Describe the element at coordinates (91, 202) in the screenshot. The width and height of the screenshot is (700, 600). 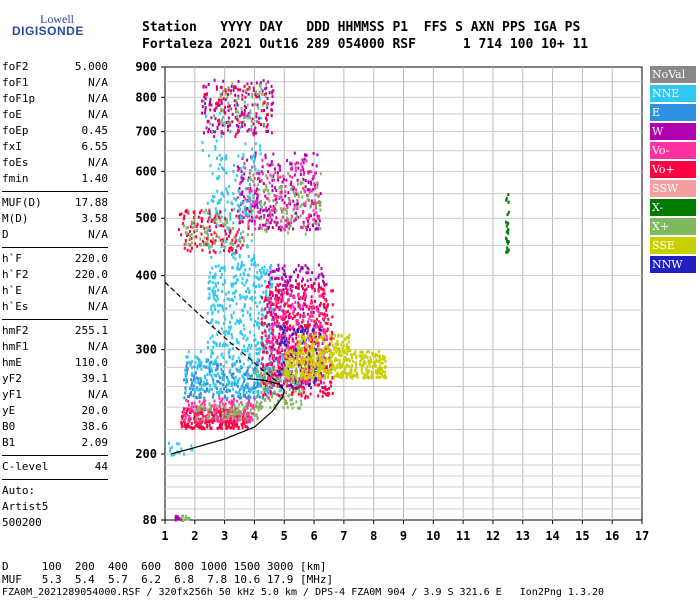
I see `param-value: 17.88` at that location.